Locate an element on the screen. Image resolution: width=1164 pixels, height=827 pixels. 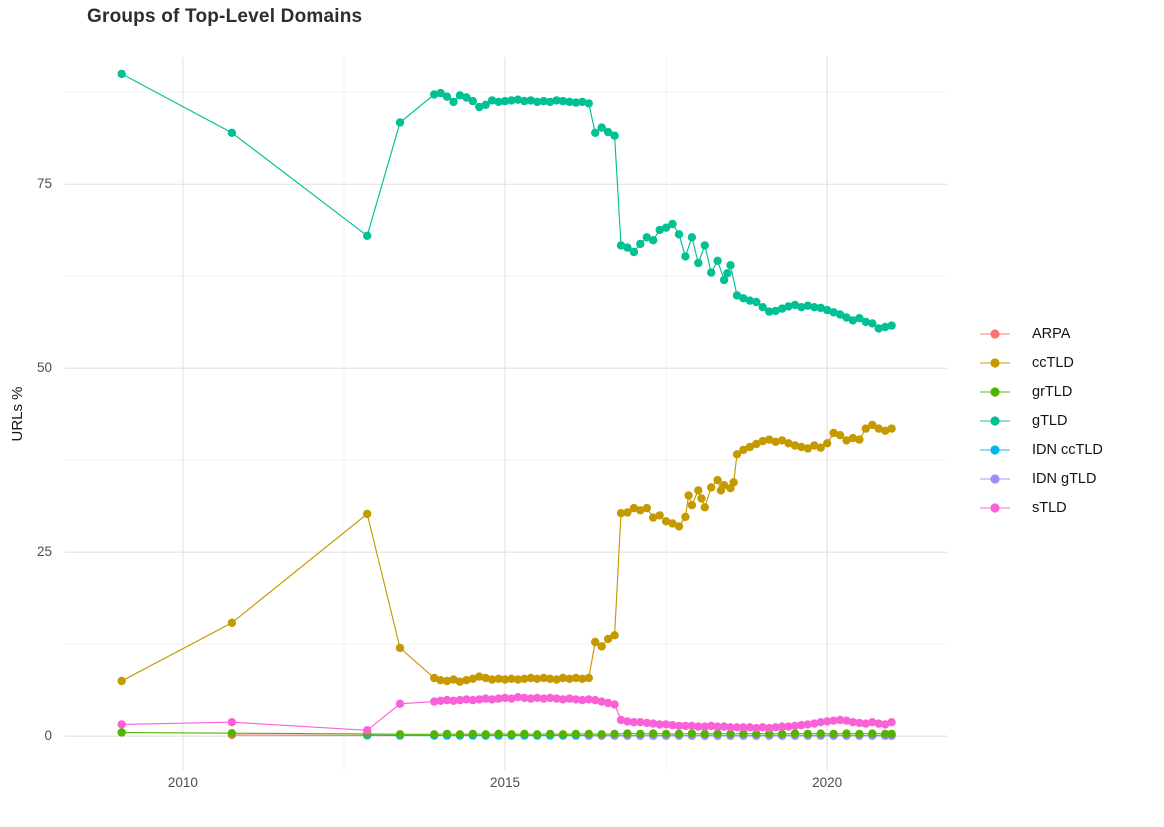
legend-label: grTLD is located at coordinates (1052, 391).